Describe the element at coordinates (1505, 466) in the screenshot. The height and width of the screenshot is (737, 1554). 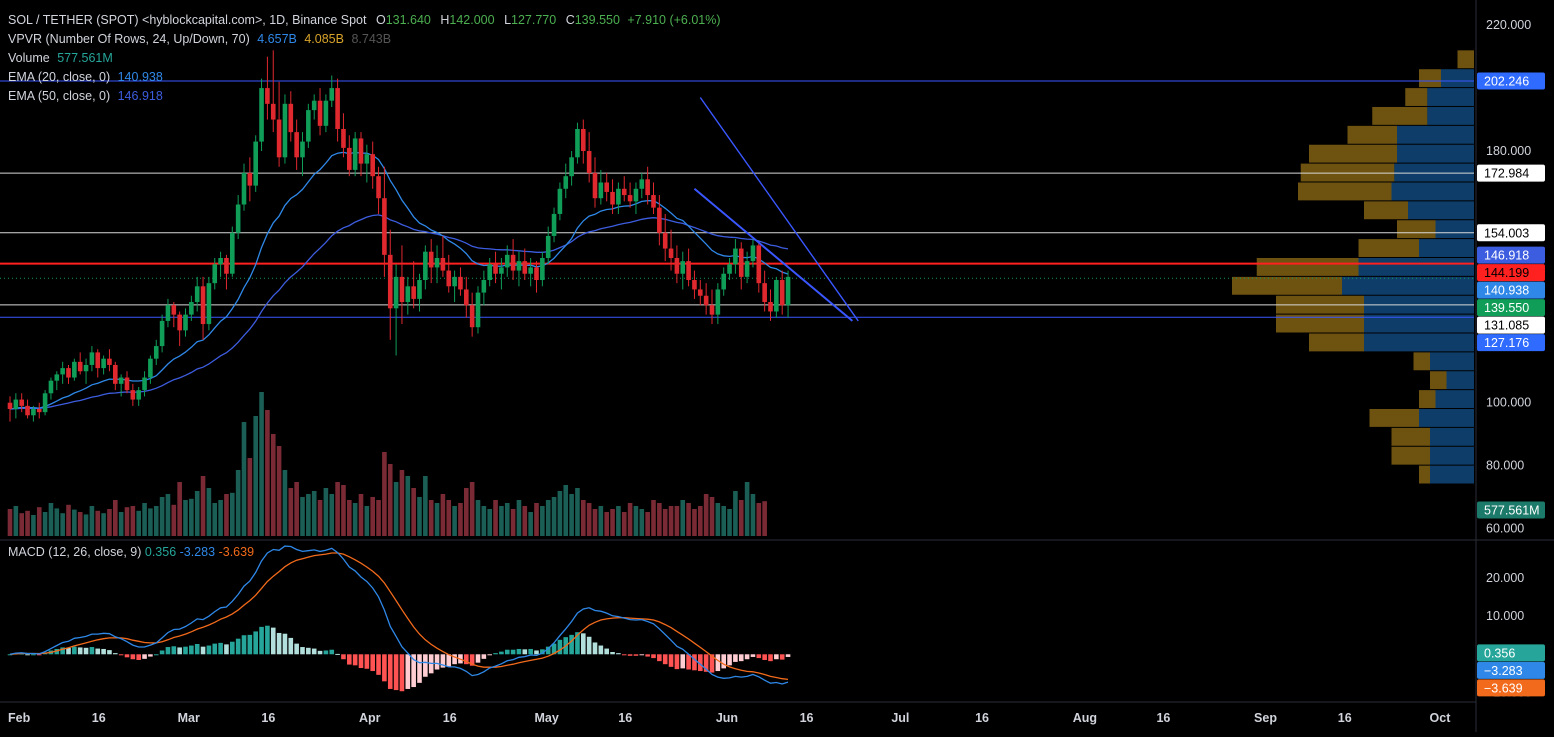
I see `price-tick-4: 80.000` at that location.